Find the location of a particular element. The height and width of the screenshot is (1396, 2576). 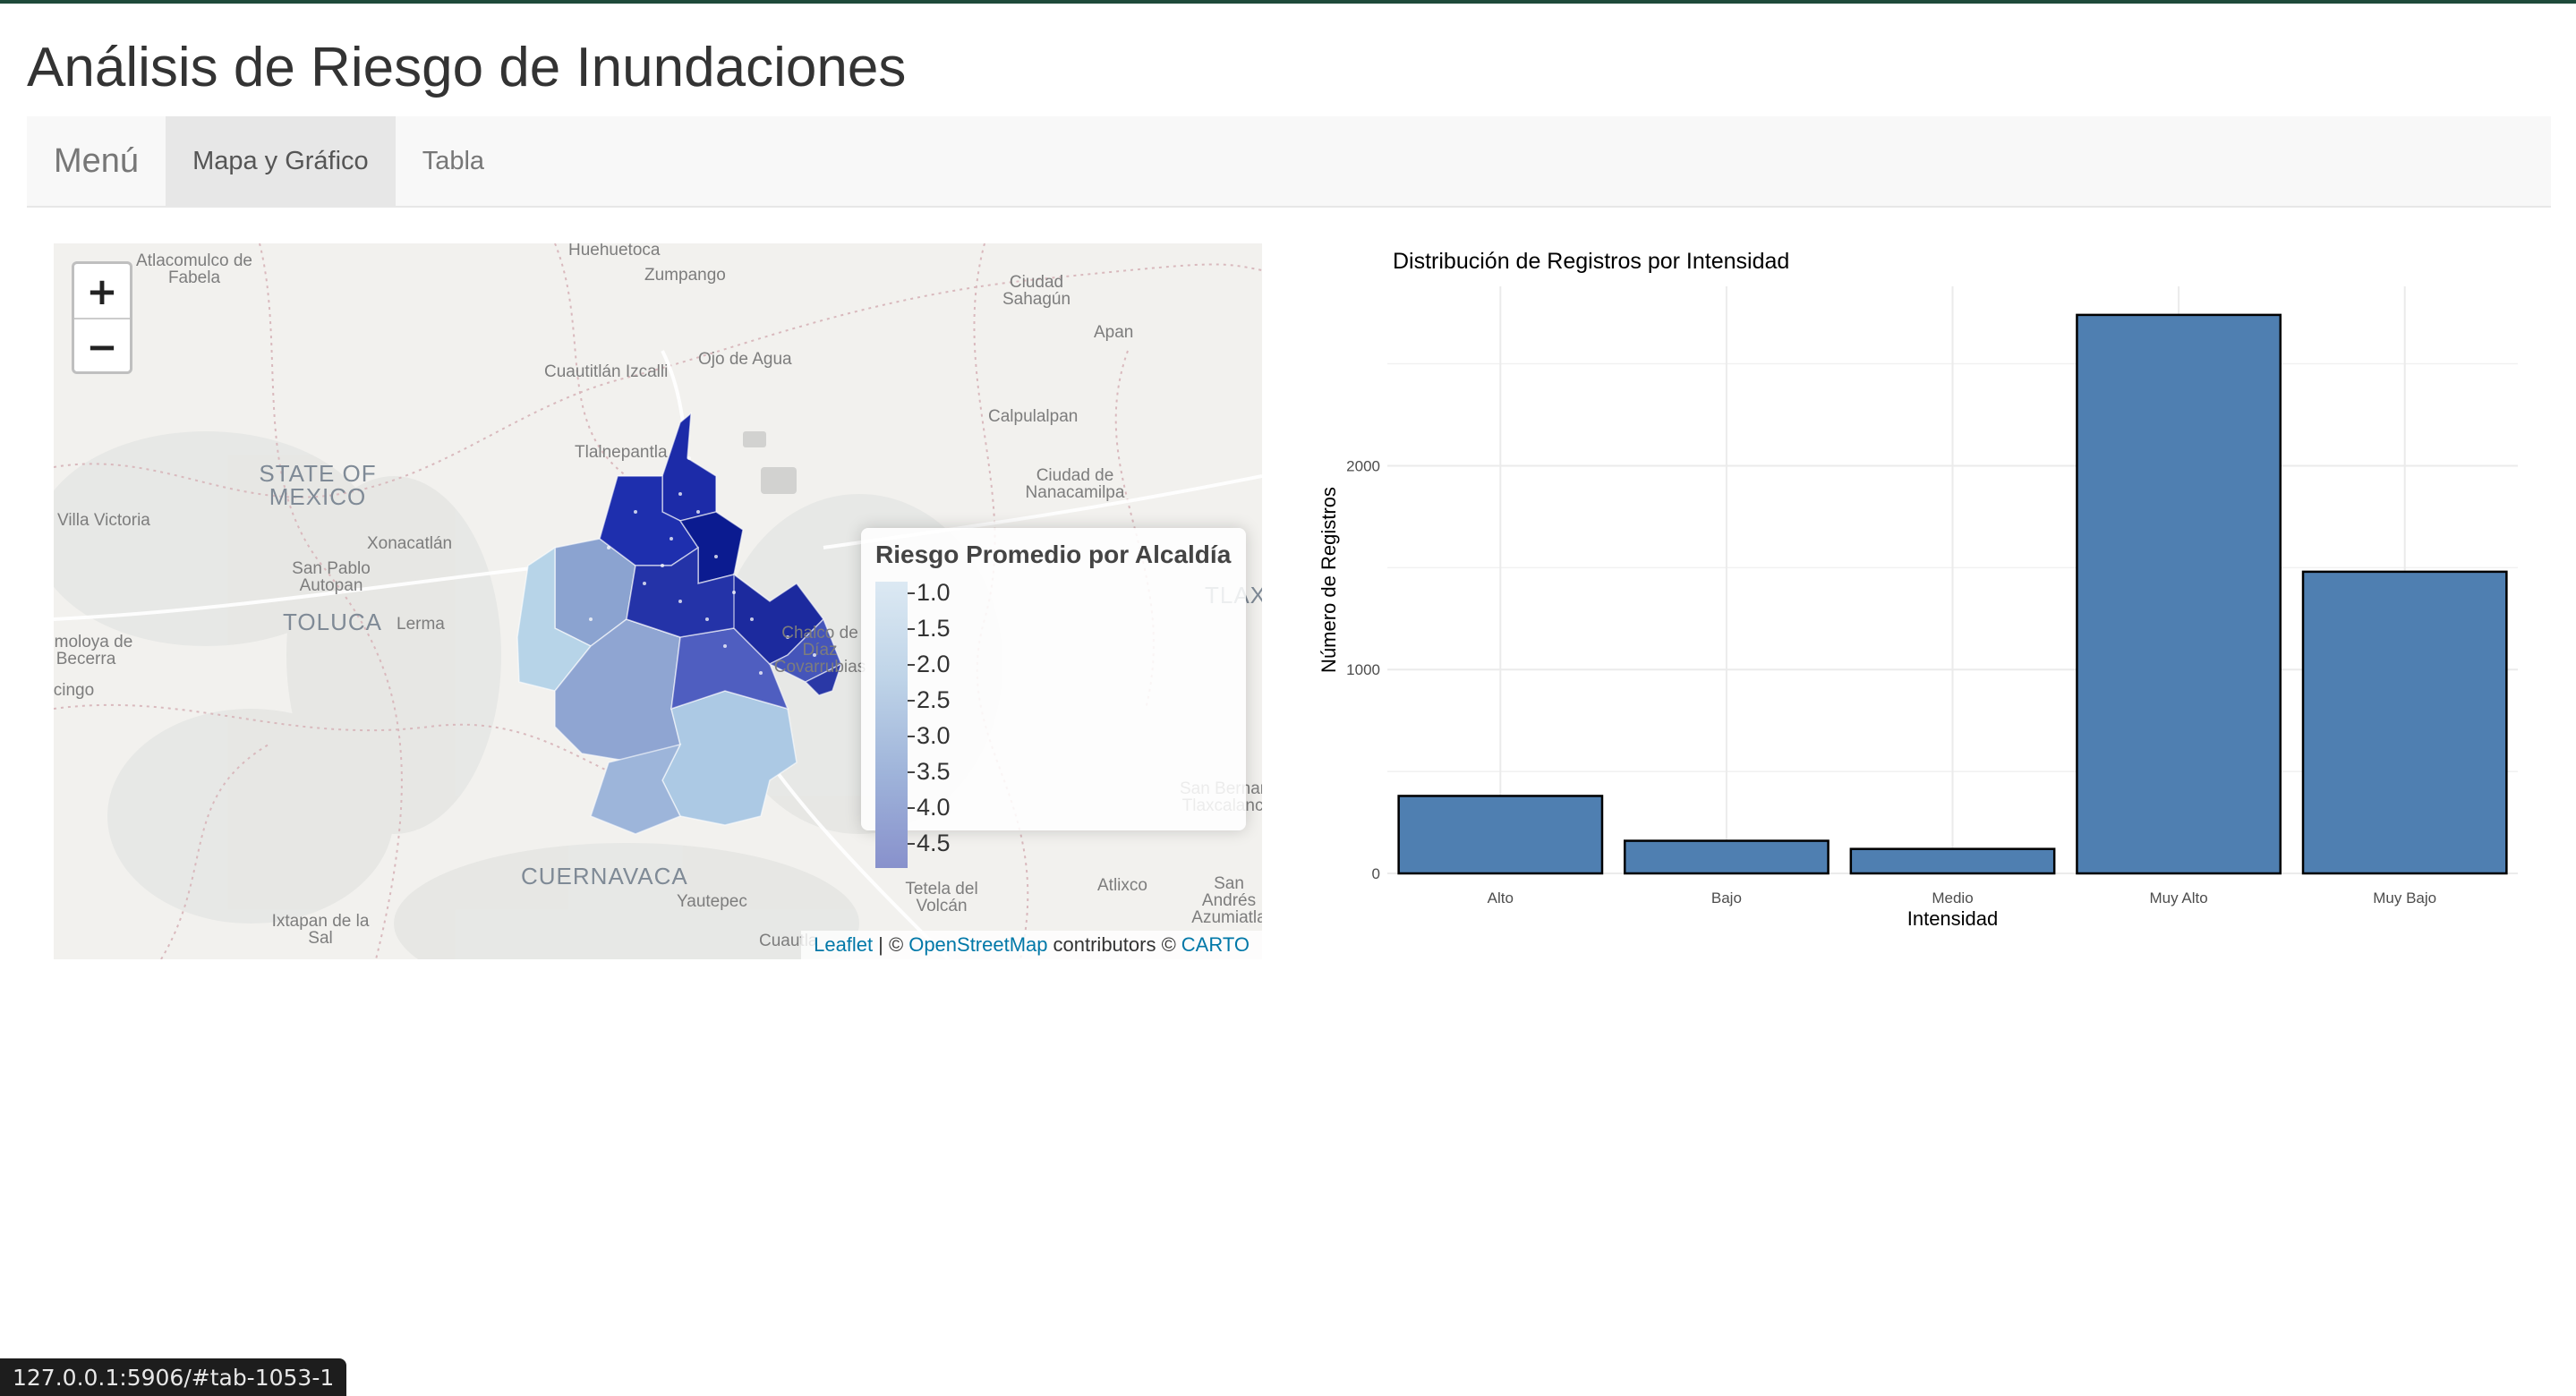

chart-title: Distribución de Registros por Intensidad is located at coordinates (1591, 261).